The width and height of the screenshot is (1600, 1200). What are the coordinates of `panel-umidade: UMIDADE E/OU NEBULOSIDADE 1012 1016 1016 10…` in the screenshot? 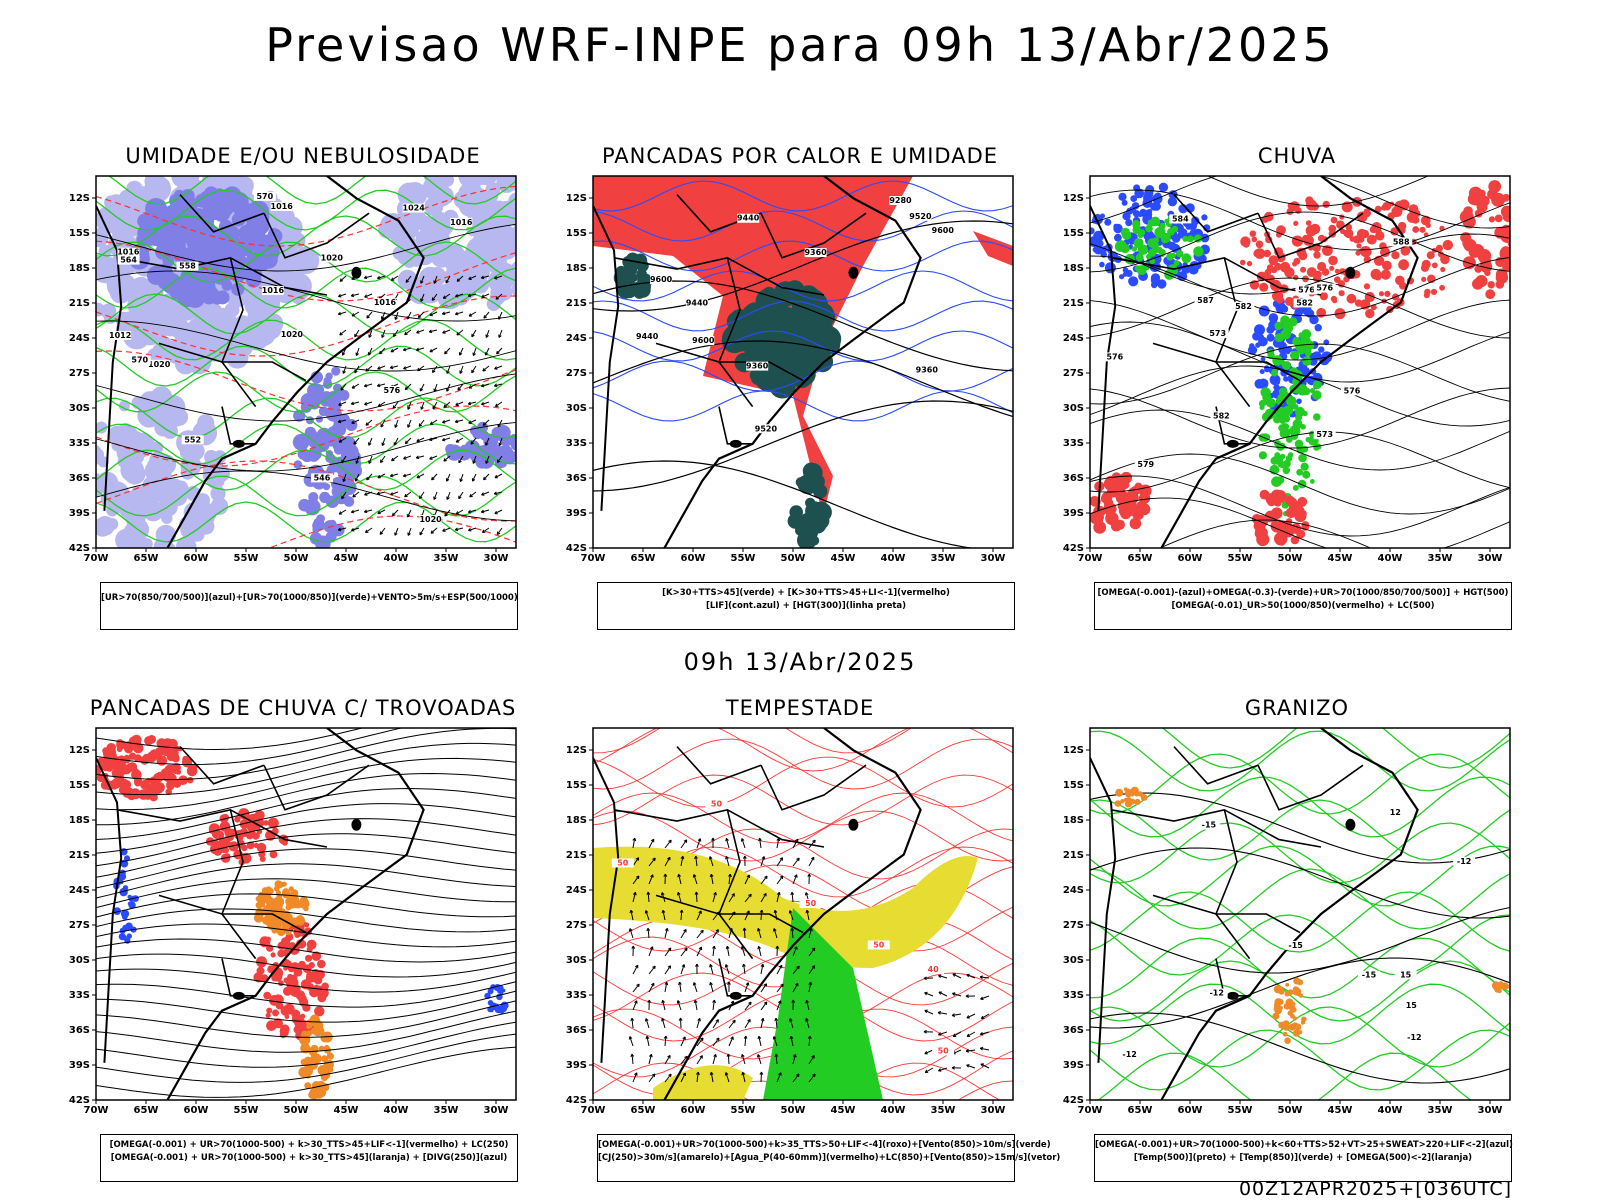 It's located at (303, 387).